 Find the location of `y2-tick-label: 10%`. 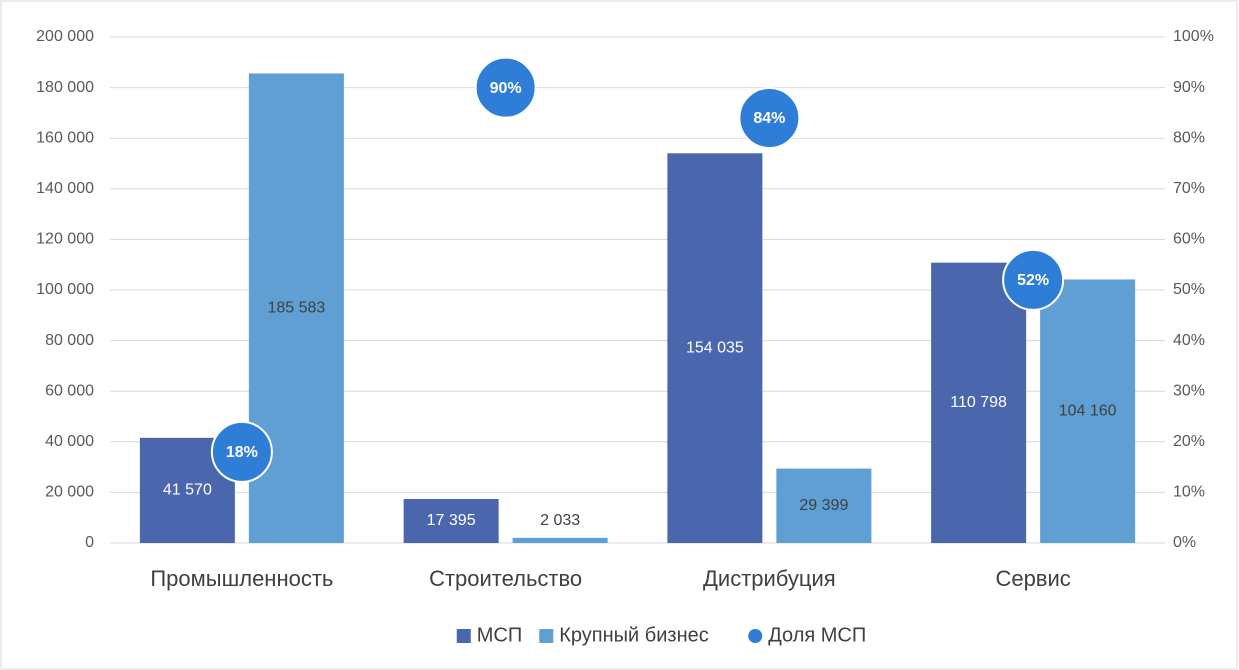

y2-tick-label: 10% is located at coordinates (1189, 492).